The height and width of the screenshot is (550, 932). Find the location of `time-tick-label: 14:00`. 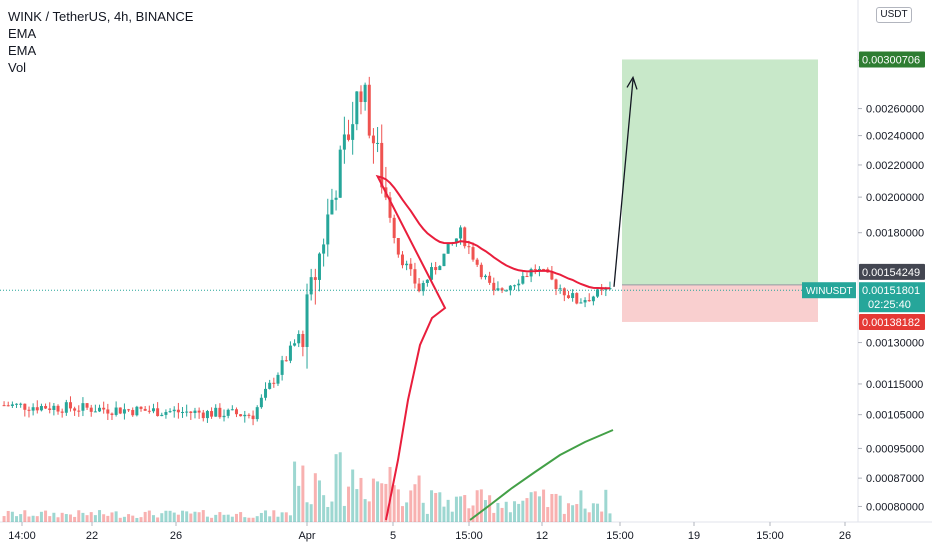

time-tick-label: 14:00 is located at coordinates (22, 536).